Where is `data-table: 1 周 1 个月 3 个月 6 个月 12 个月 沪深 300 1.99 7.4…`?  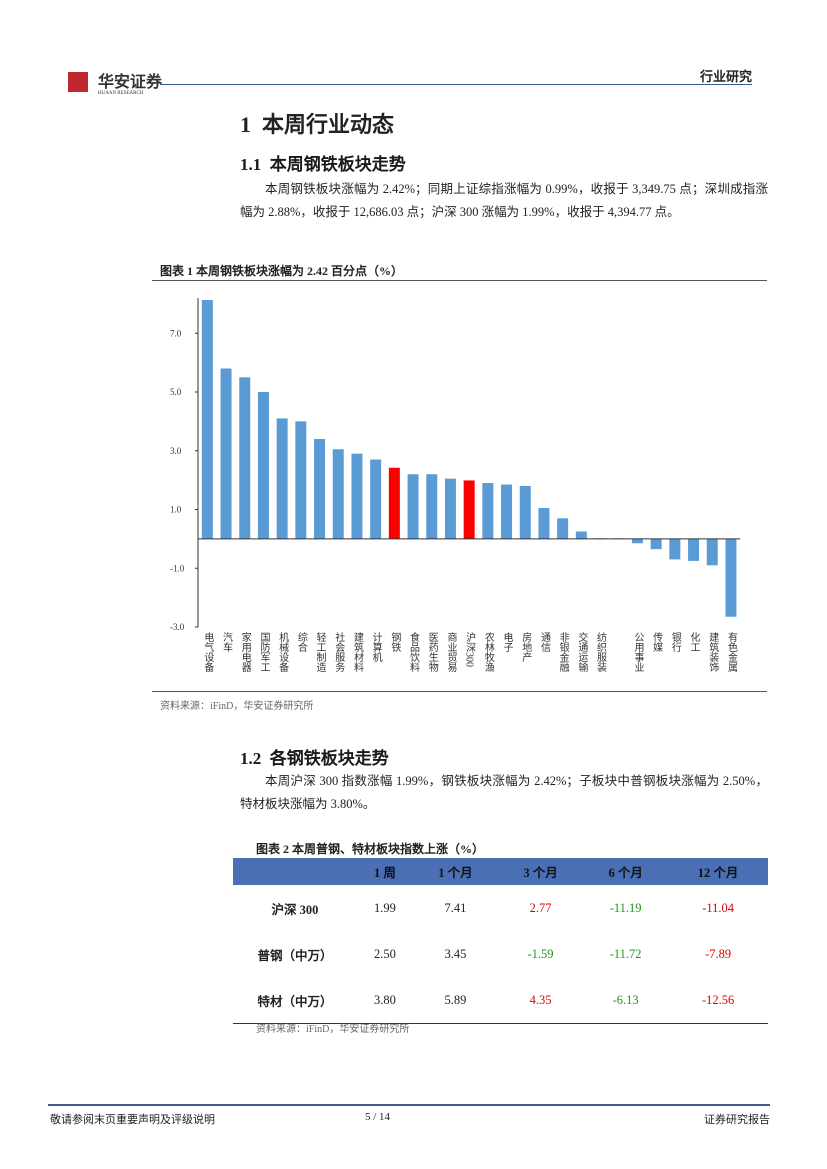
data-table: 1 周 1 个月 3 个月 6 个月 12 个月 沪深 300 1.99 7.4… is located at coordinates (500, 941).